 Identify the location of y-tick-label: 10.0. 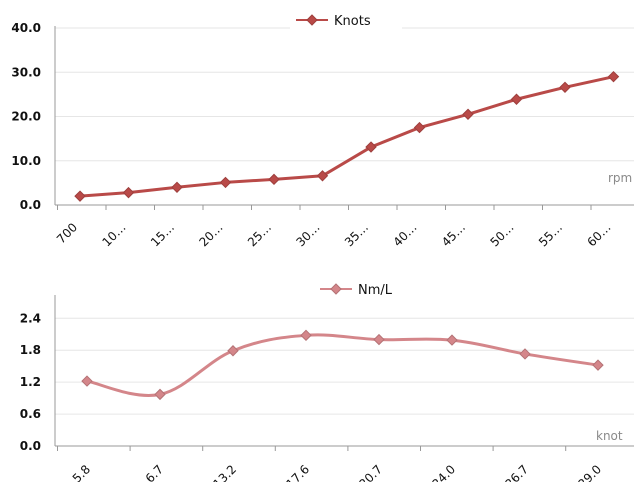
(26, 161).